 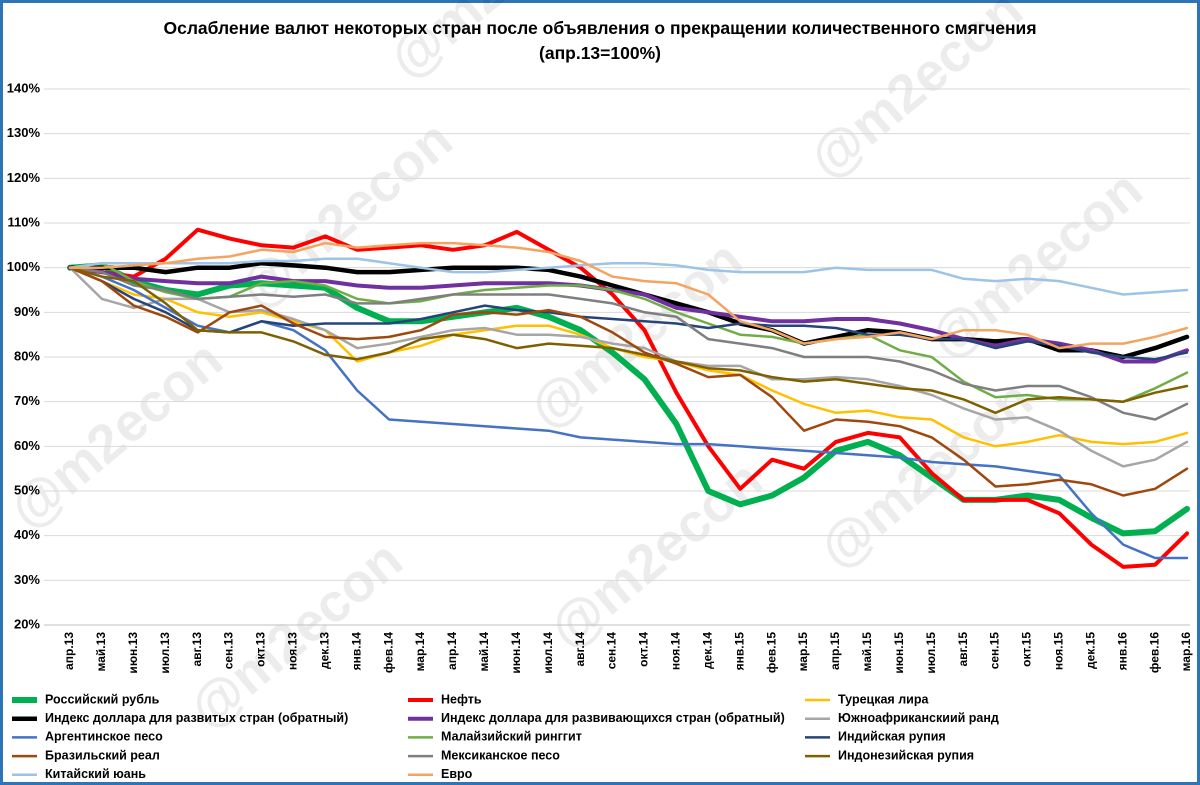 I want to click on y-tick-label: 40%, so click(x=27, y=534).